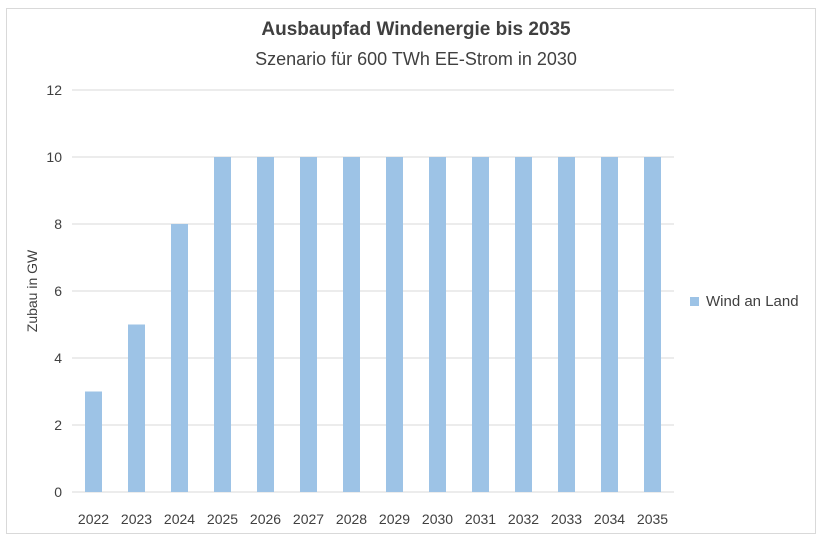 The width and height of the screenshot is (823, 541). I want to click on bar-2024, so click(179, 358).